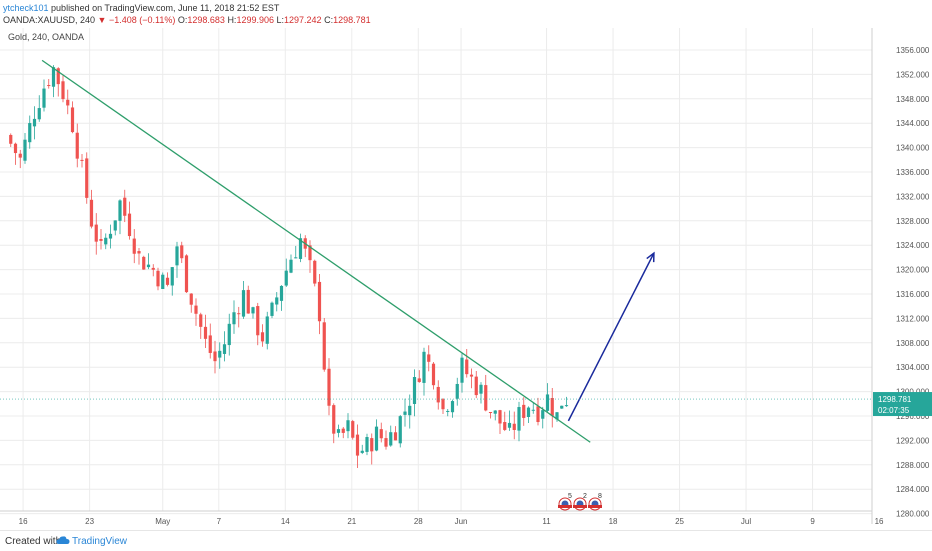  What do you see at coordinates (913, 99) in the screenshot?
I see `price-tick-label: 1348.000` at bounding box center [913, 99].